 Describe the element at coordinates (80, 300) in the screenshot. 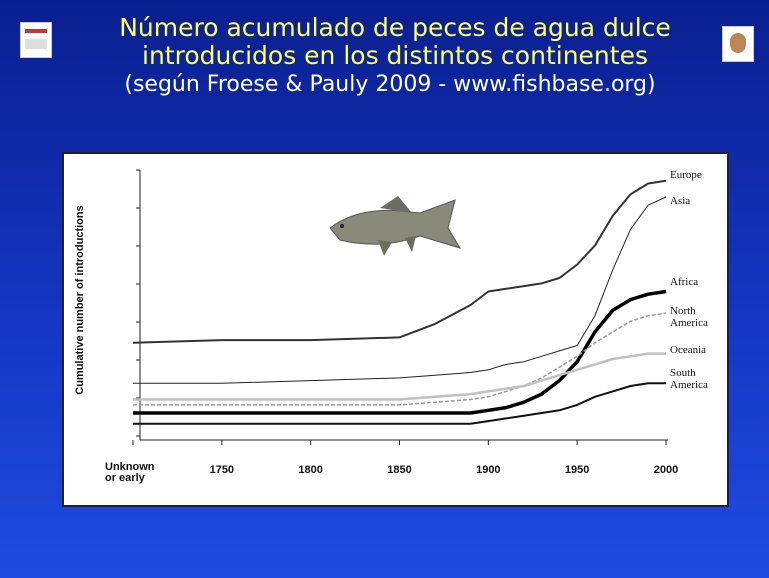

I see `y-axis-label: Cumulative number of introductions` at that location.